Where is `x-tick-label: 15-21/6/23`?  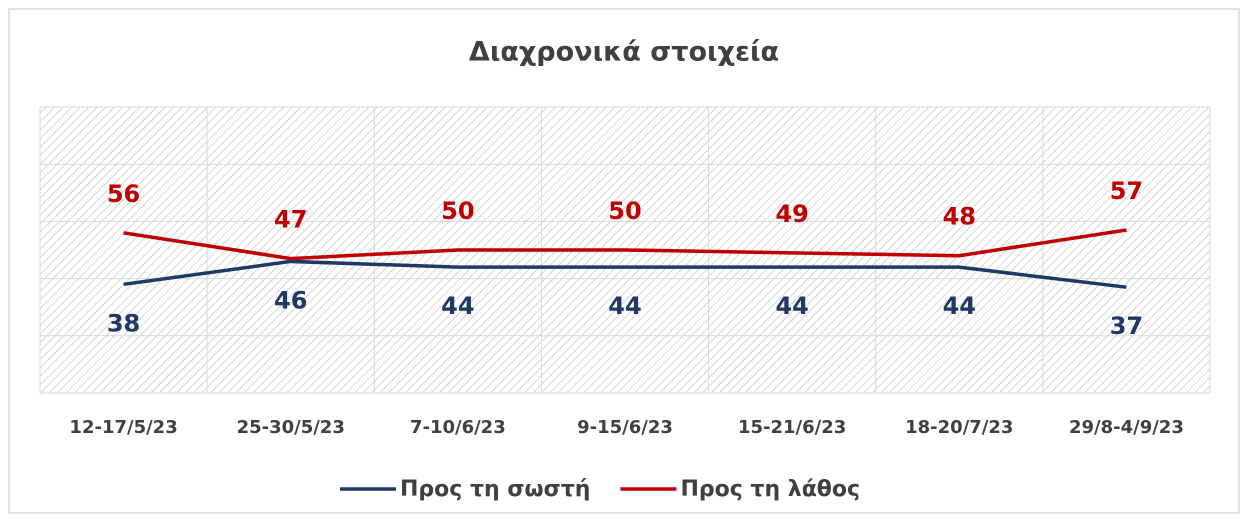 x-tick-label: 15-21/6/23 is located at coordinates (792, 427).